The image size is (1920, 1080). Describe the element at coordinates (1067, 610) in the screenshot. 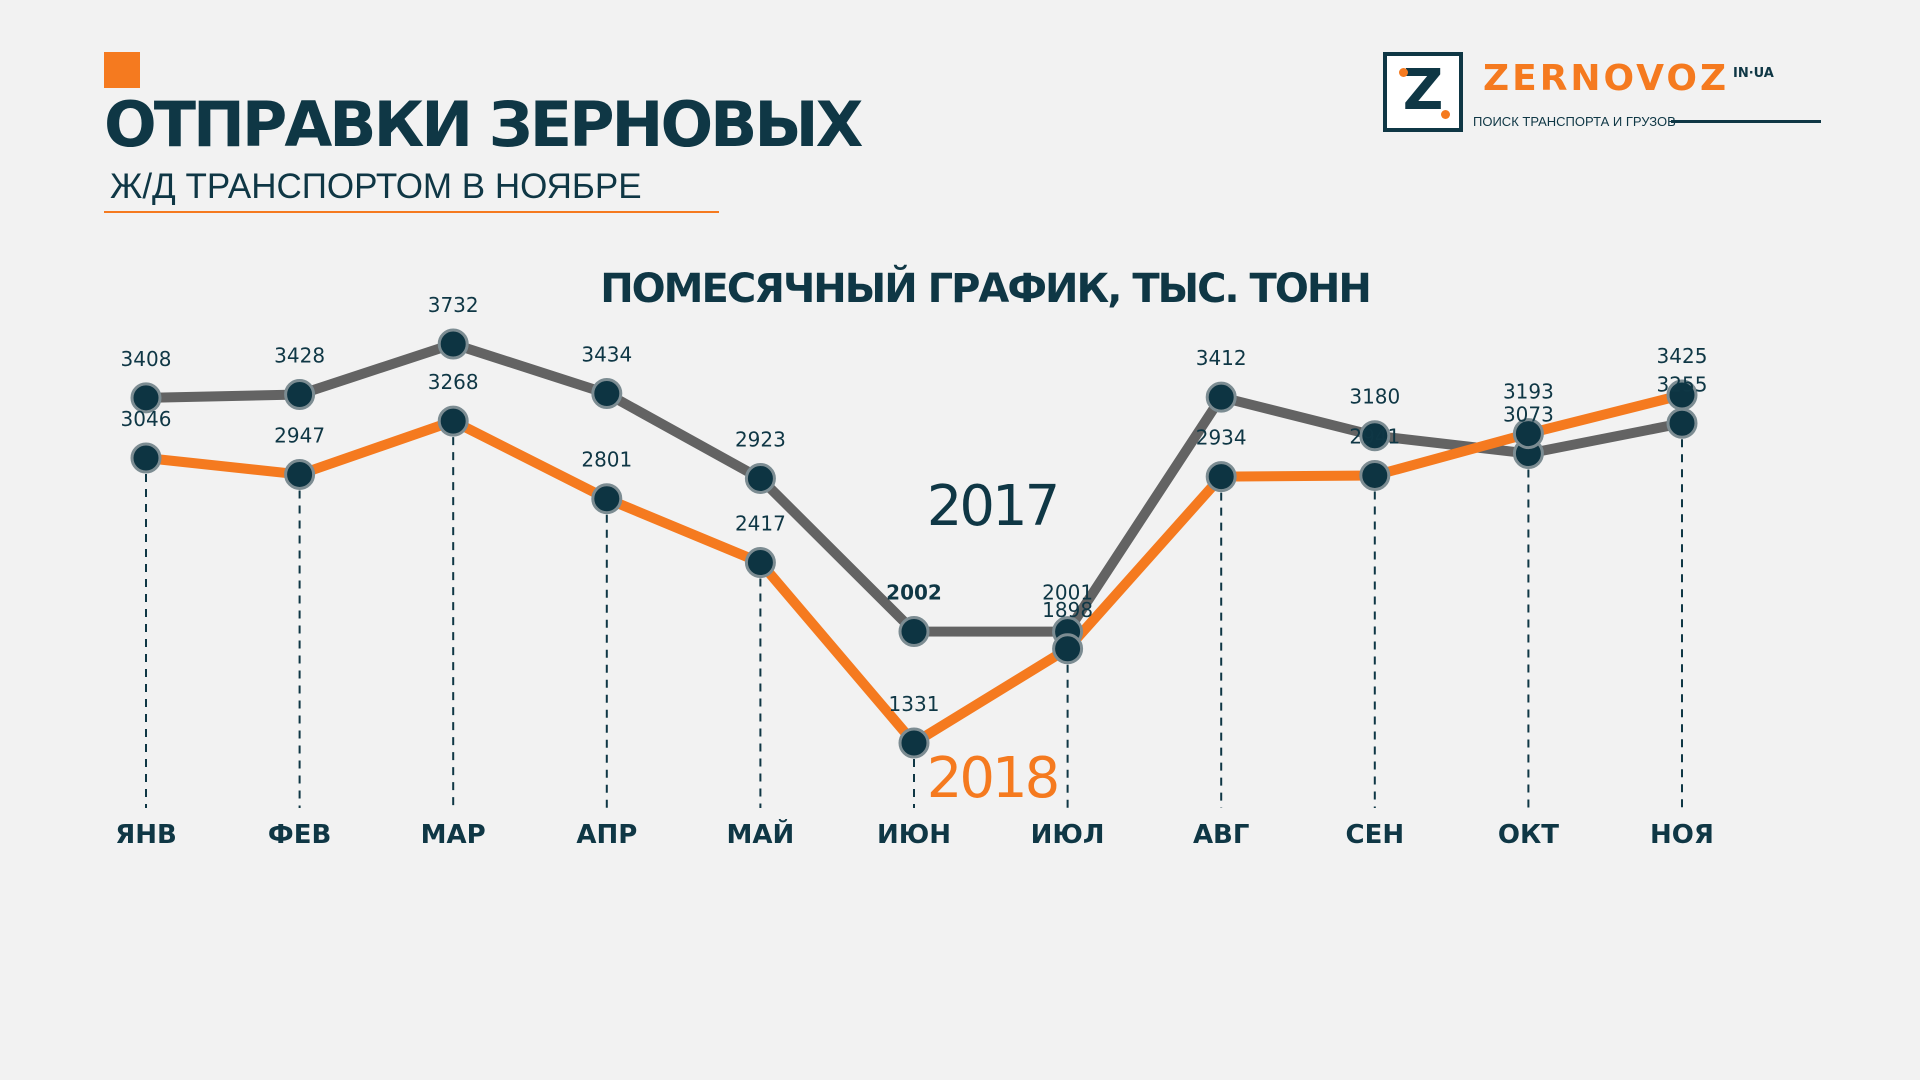

I see `data-label-2018-ИЮЛ: 1898` at that location.